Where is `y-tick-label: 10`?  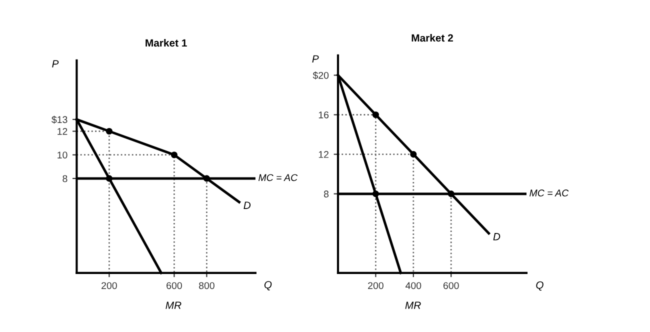
y-tick-label: 10 is located at coordinates (63, 155).